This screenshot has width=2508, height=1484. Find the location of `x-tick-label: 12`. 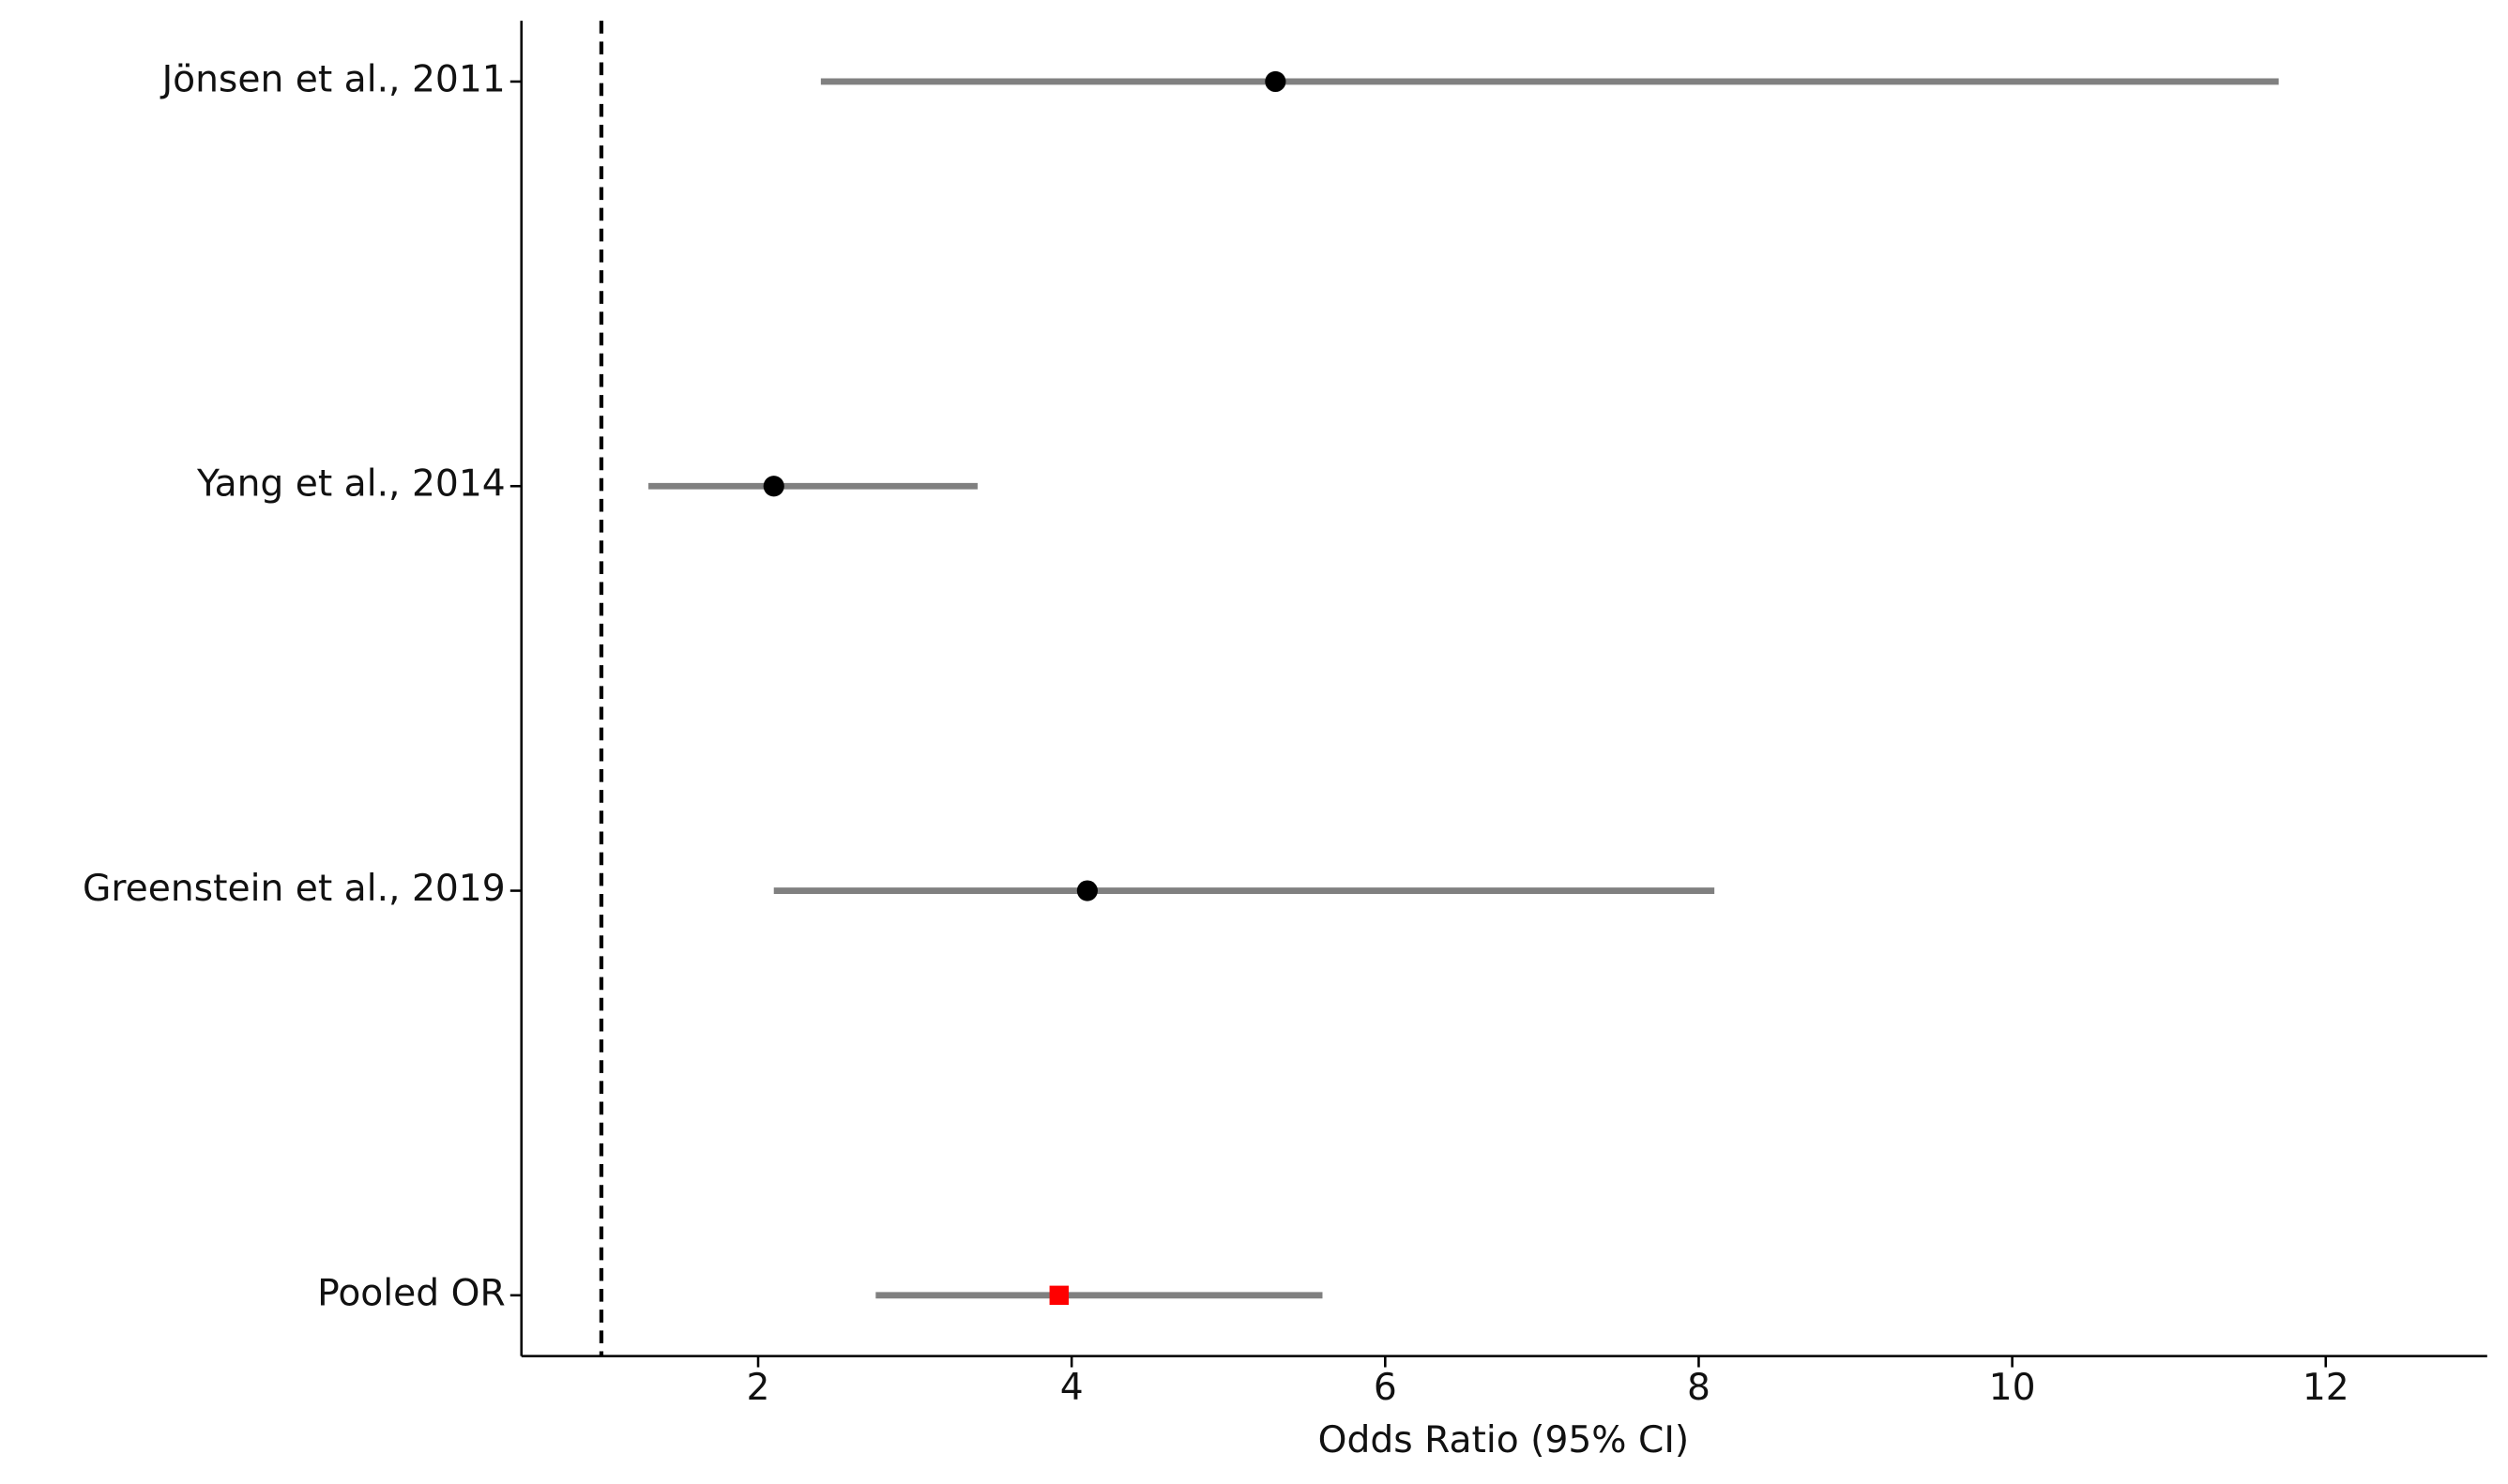

x-tick-label: 12 is located at coordinates (2326, 1388).